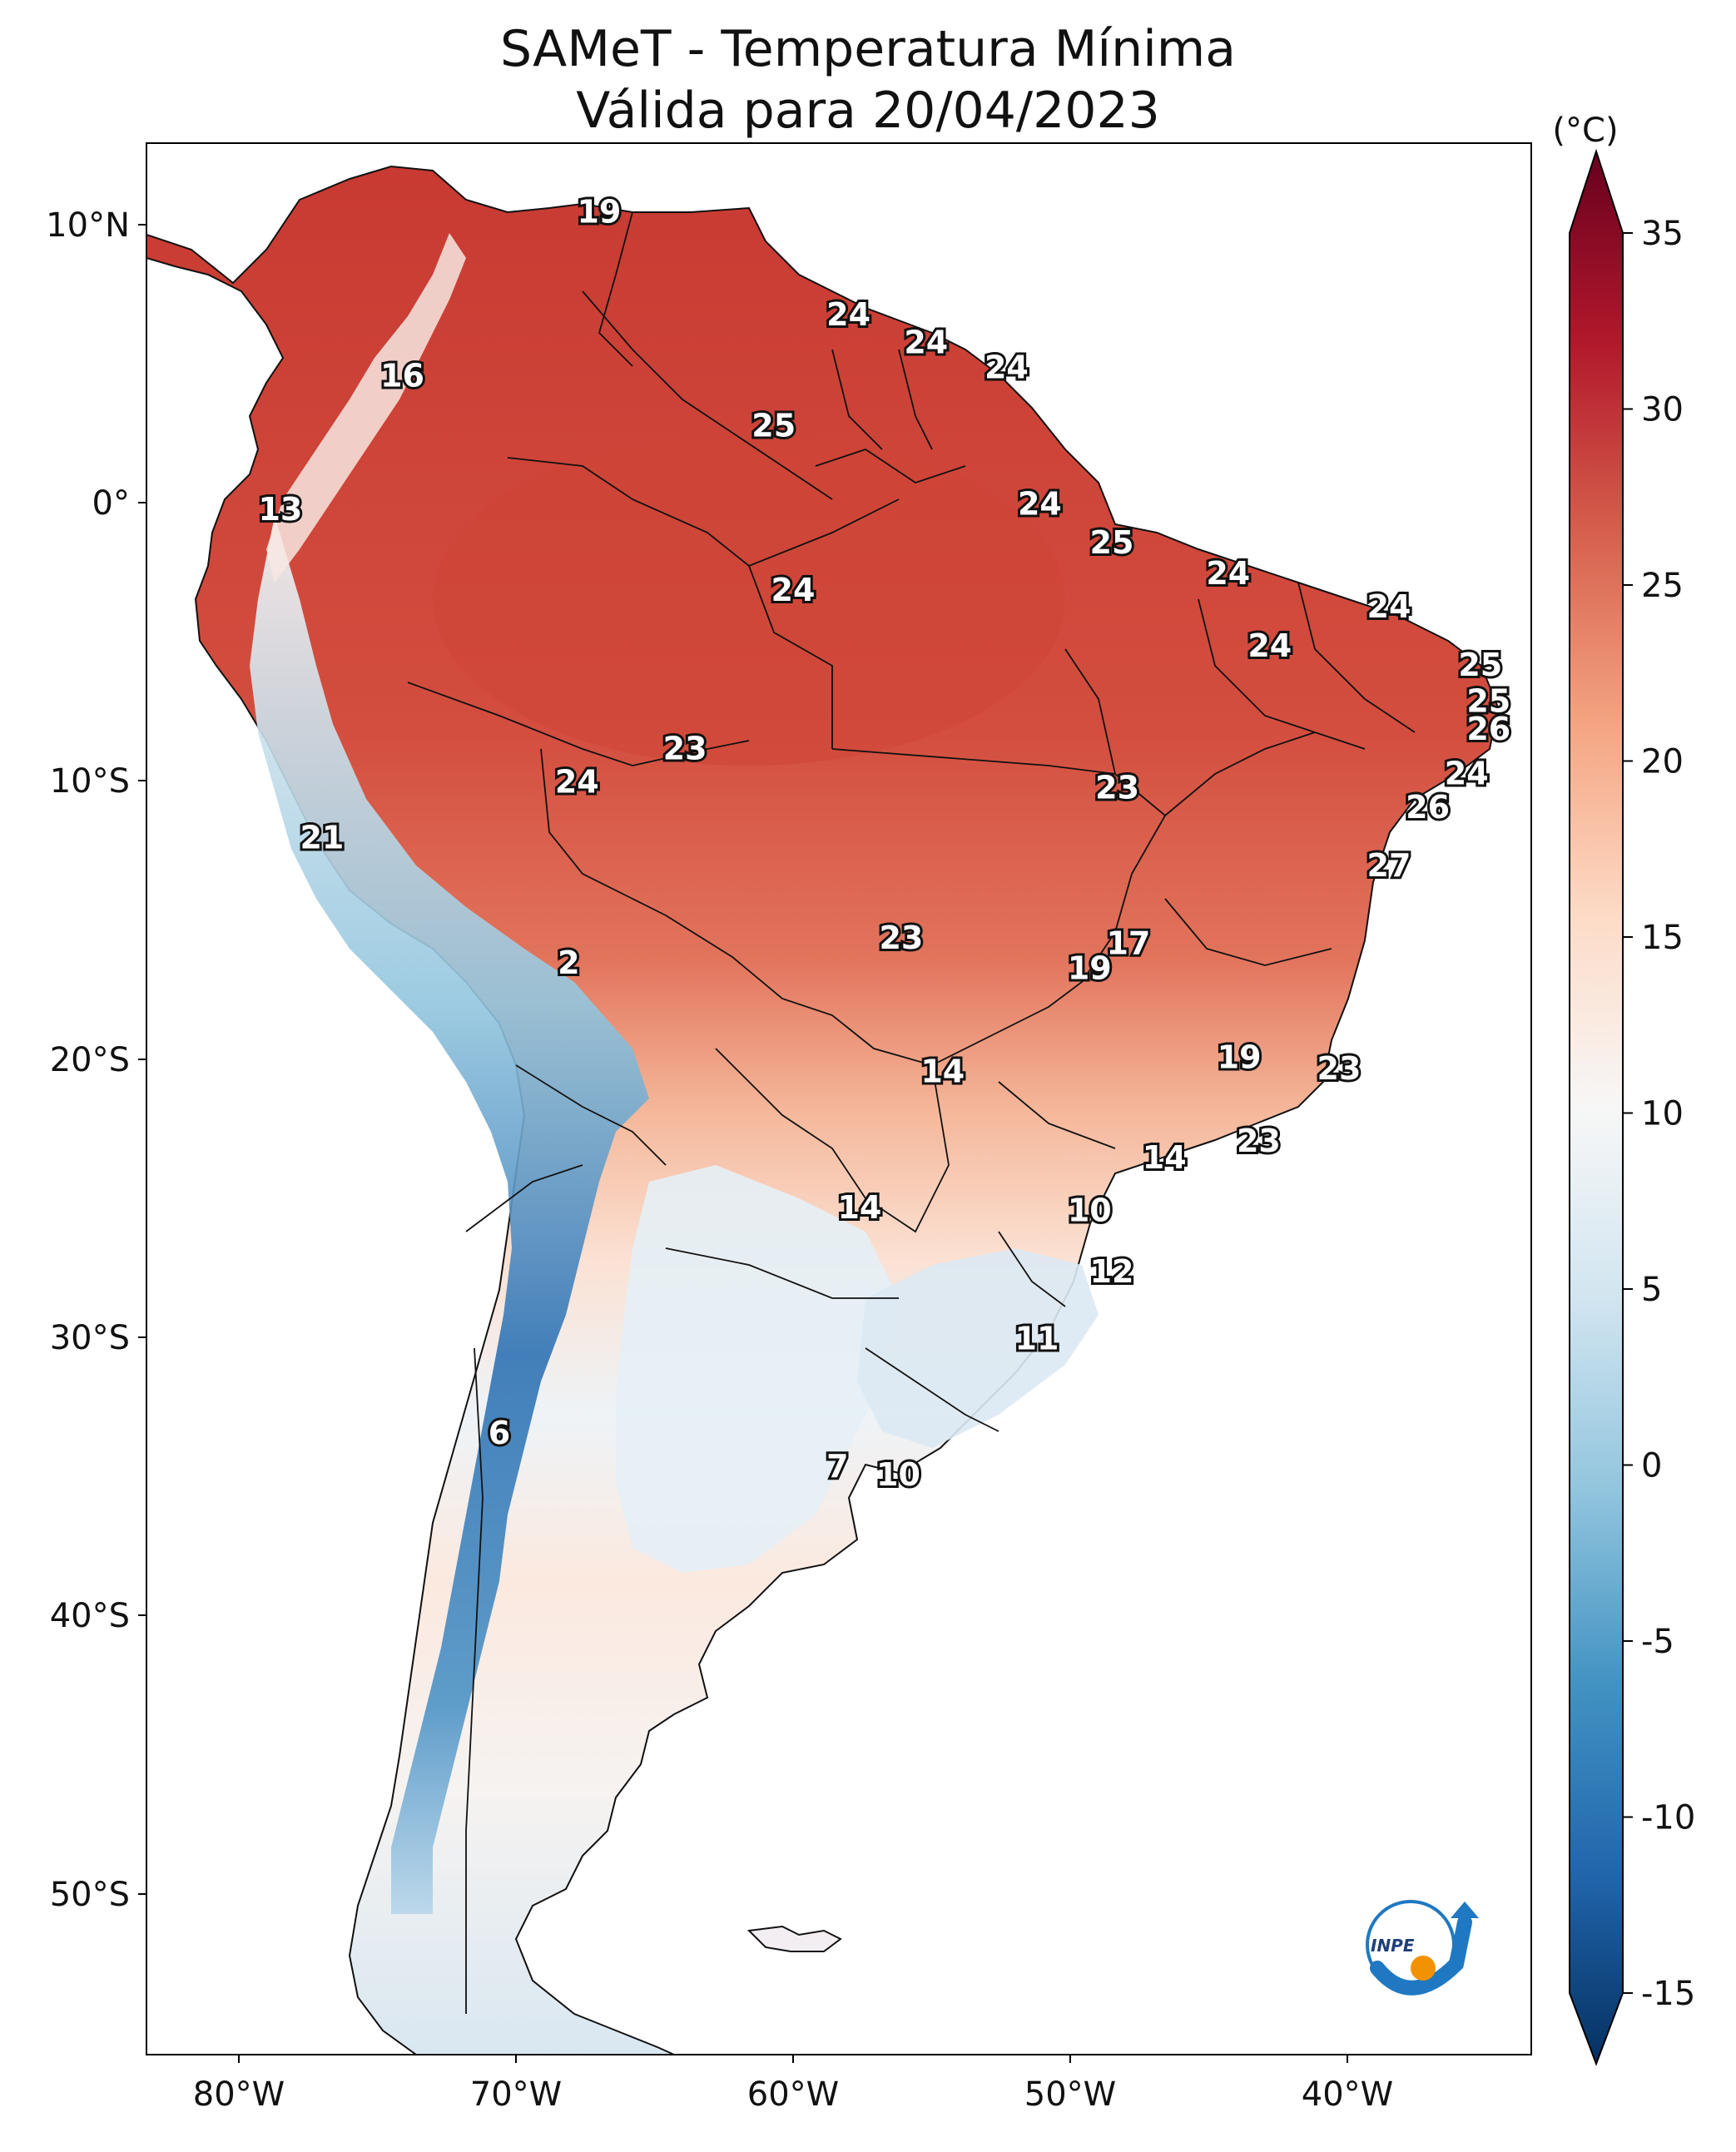 The image size is (1736, 2152). Describe the element at coordinates (1668, 1994) in the screenshot. I see `colorbar-tick-label: -15` at that location.